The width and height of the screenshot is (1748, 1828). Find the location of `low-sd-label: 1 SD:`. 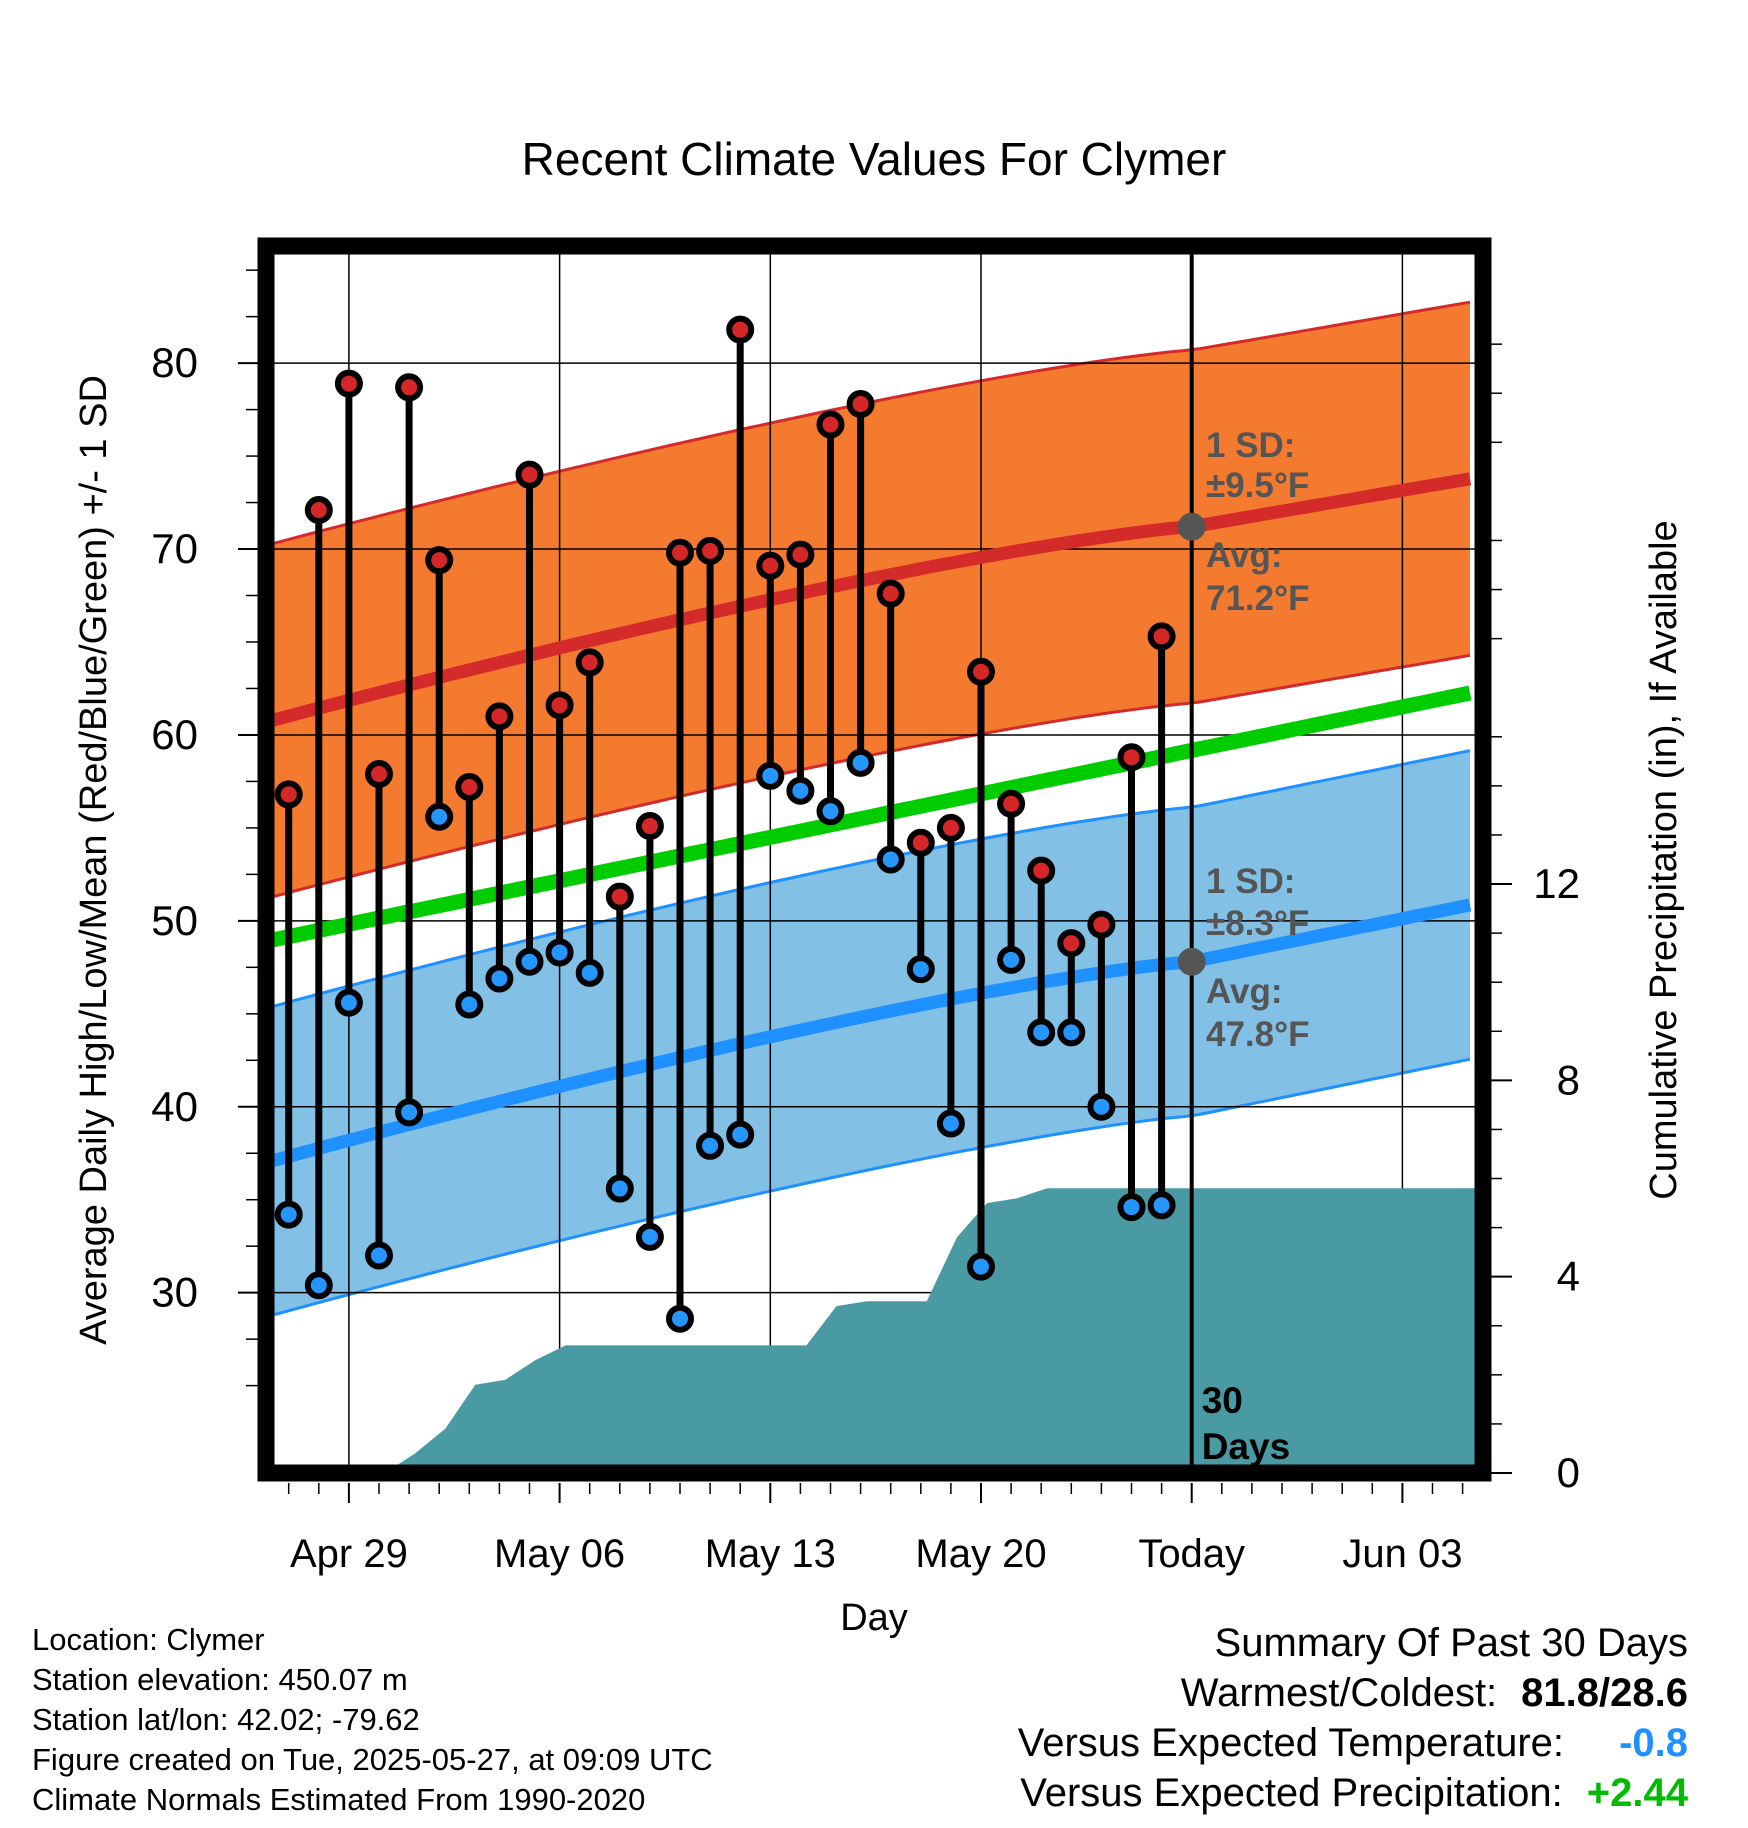

low-sd-label: 1 SD: is located at coordinates (1250, 881).